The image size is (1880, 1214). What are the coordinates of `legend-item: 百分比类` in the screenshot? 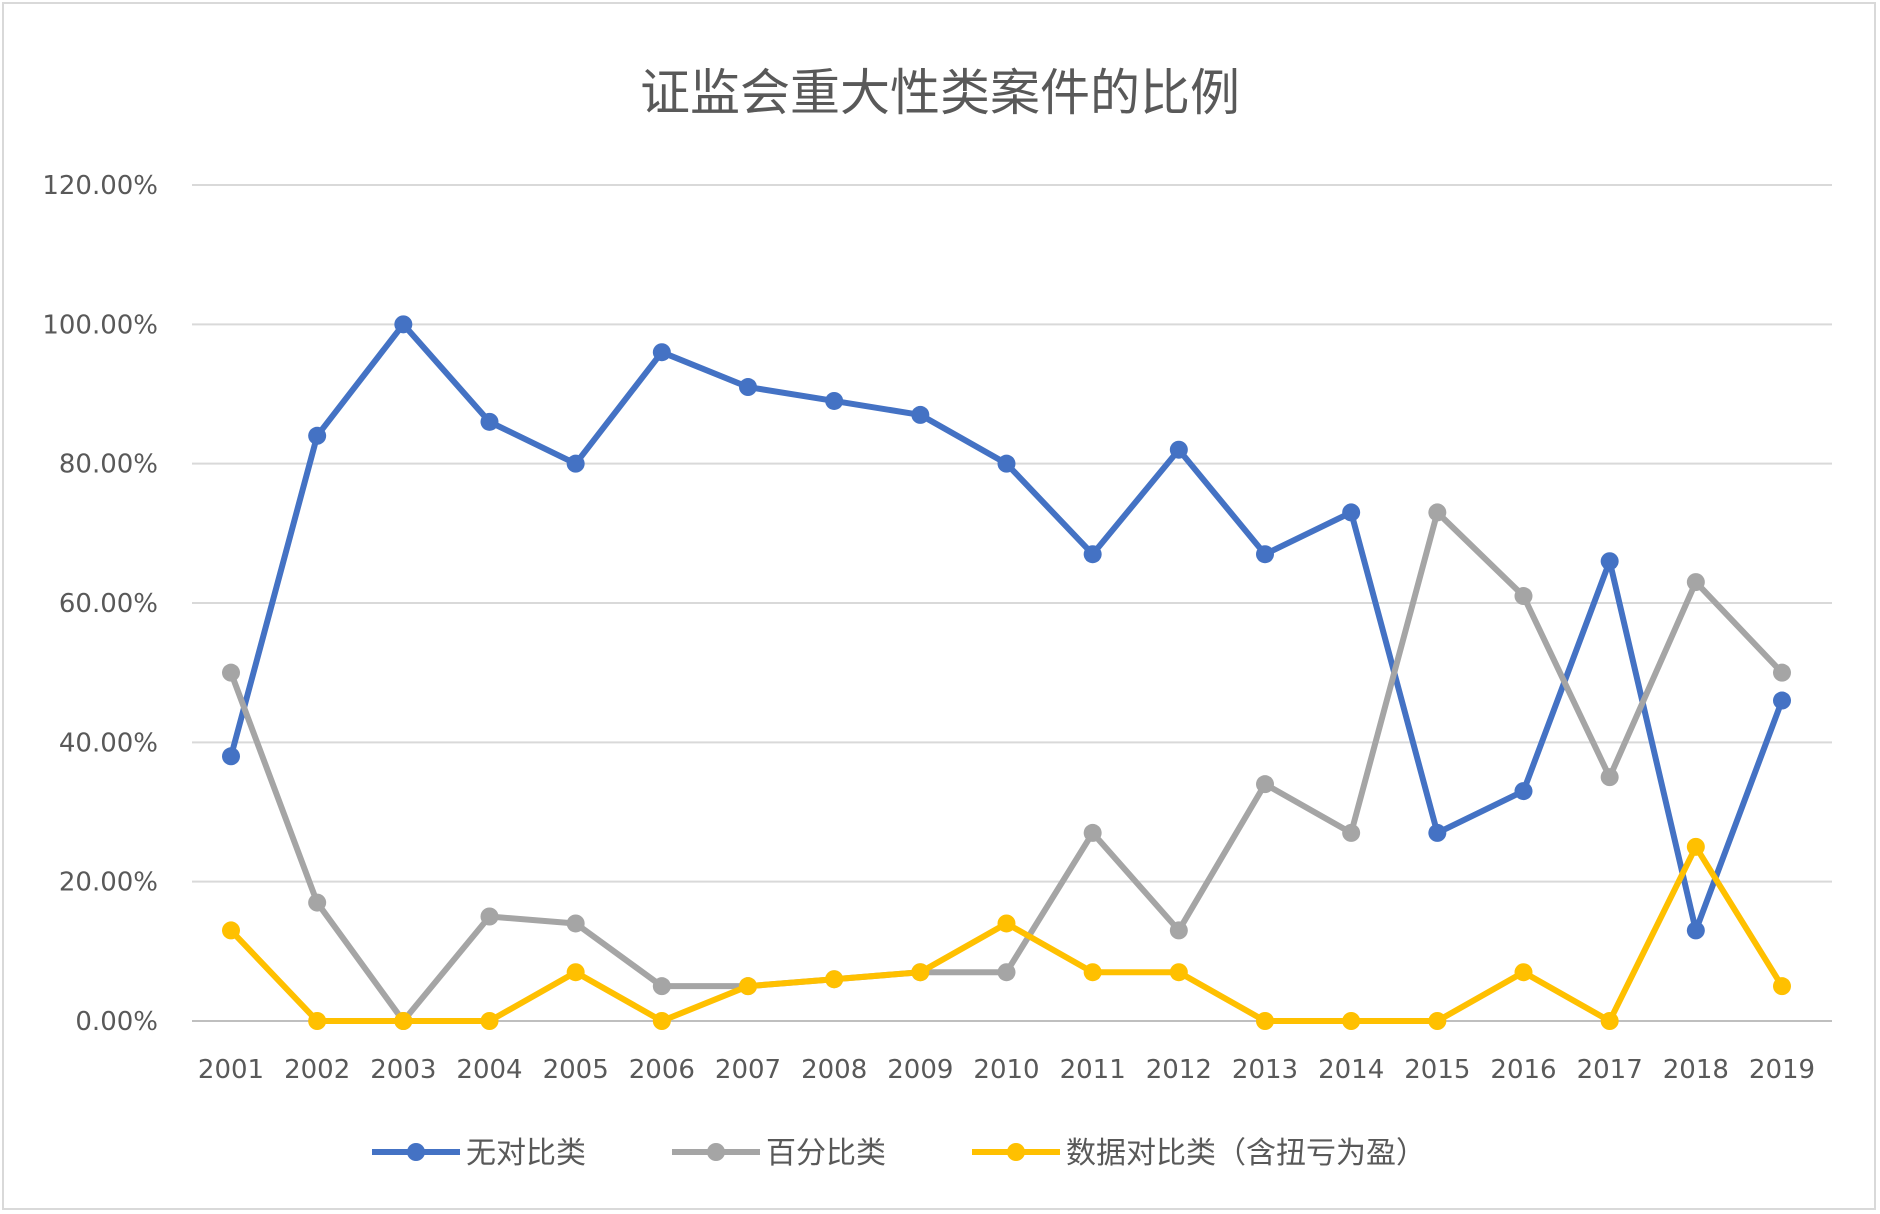 It's located at (779, 1153).